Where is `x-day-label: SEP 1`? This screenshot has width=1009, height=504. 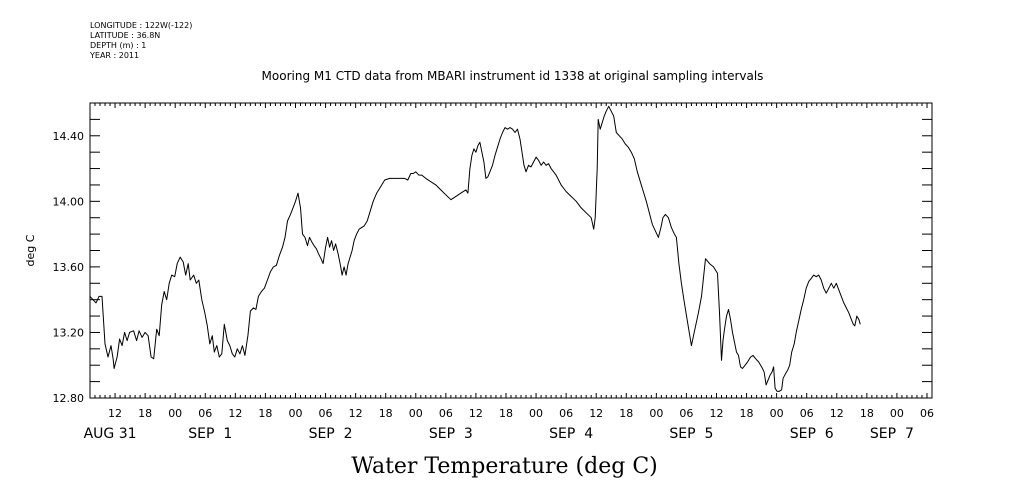 x-day-label: SEP 1 is located at coordinates (210, 434).